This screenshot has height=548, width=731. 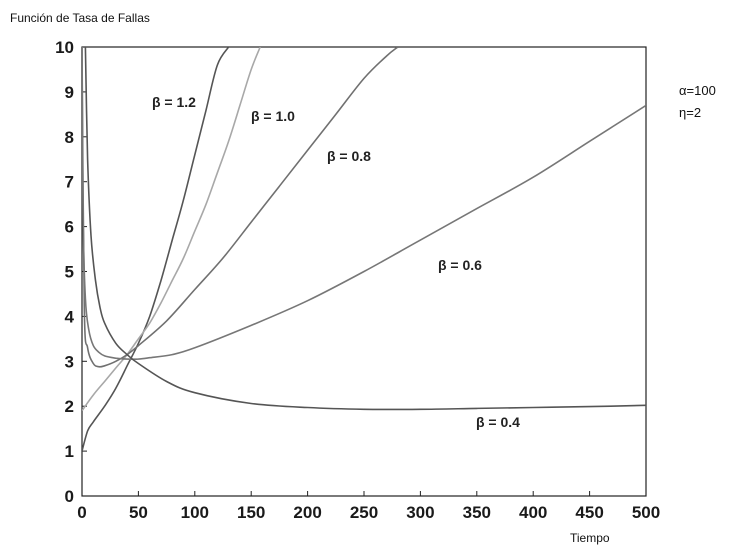 I want to click on x-tick-label: 0, so click(x=81, y=512).